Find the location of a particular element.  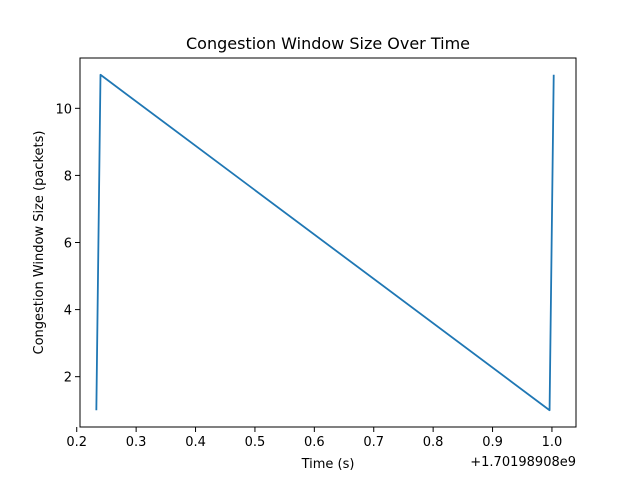

y-axis-ticks: 2 4 6 8 10 is located at coordinates (67, 244).